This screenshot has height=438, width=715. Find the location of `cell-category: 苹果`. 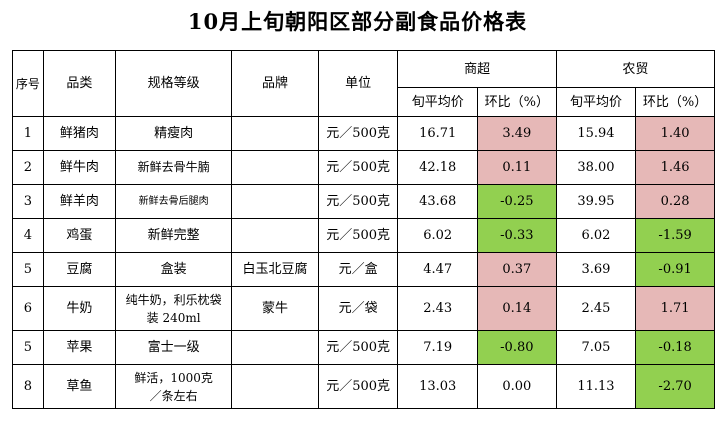

cell-category: 苹果 is located at coordinates (79, 347).